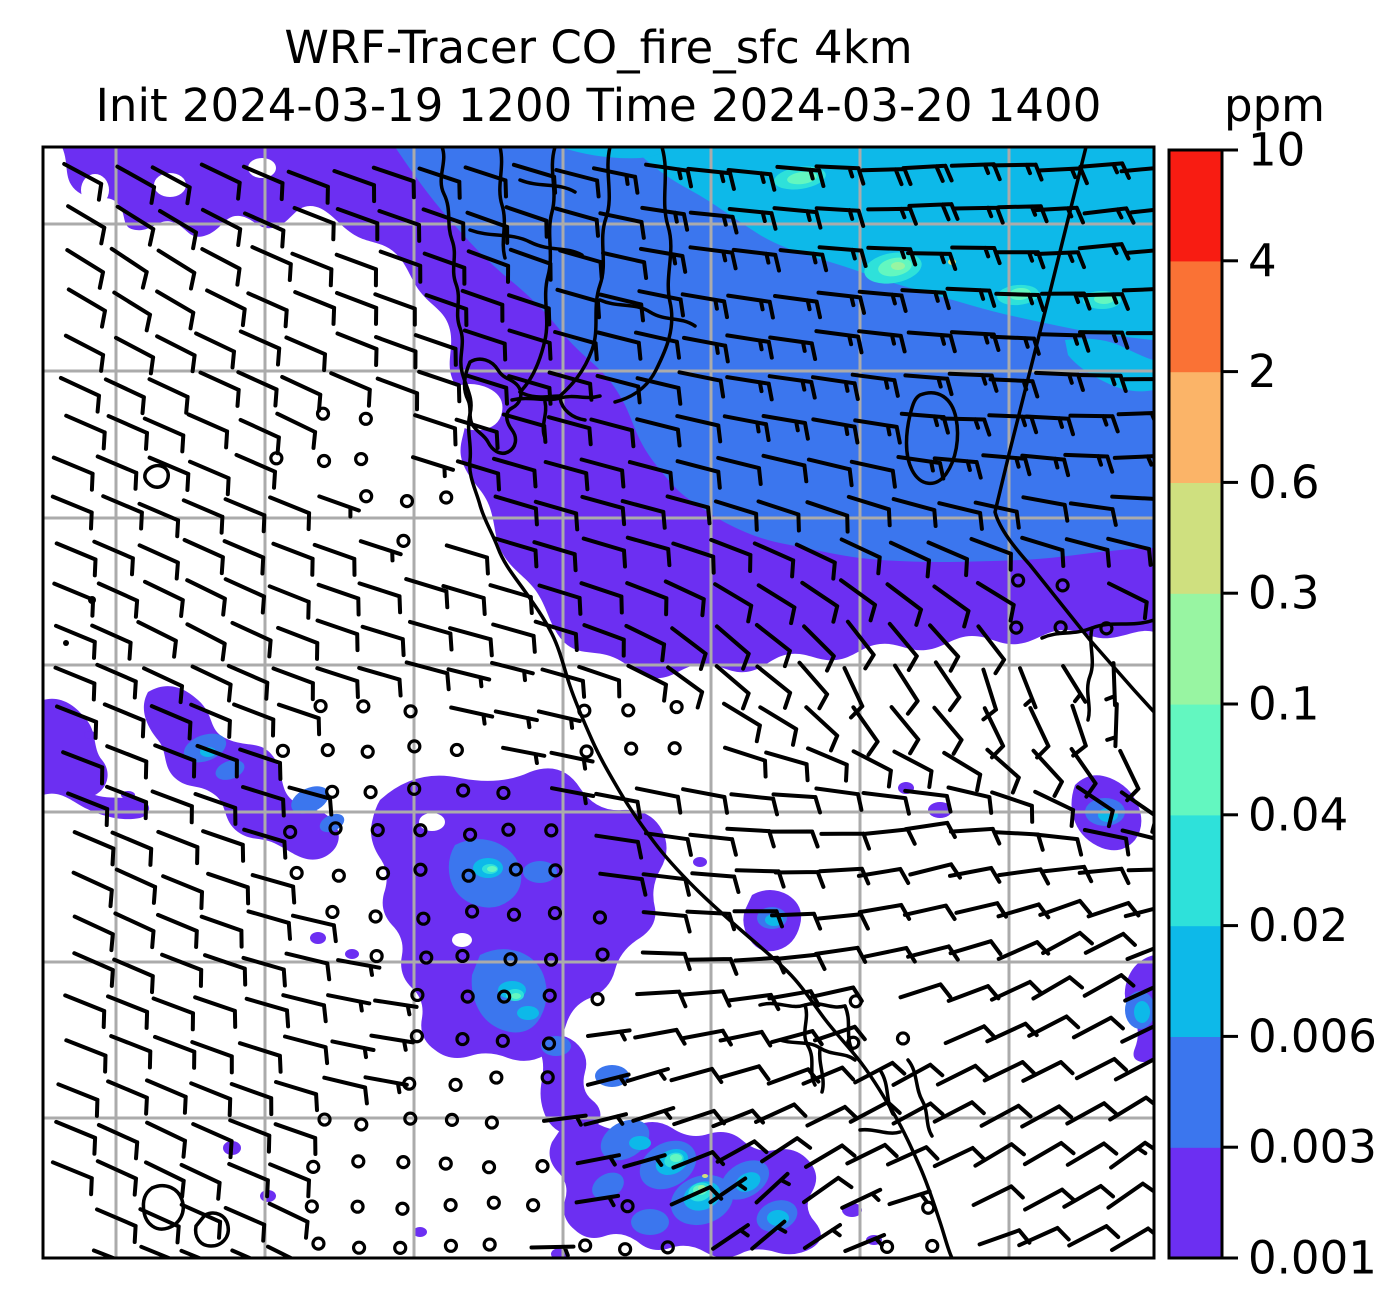 Image resolution: width=1400 pixels, height=1313 pixels. What do you see at coordinates (1298, 925) in the screenshot?
I see `colorbar-tick-label: 0.02` at bounding box center [1298, 925].